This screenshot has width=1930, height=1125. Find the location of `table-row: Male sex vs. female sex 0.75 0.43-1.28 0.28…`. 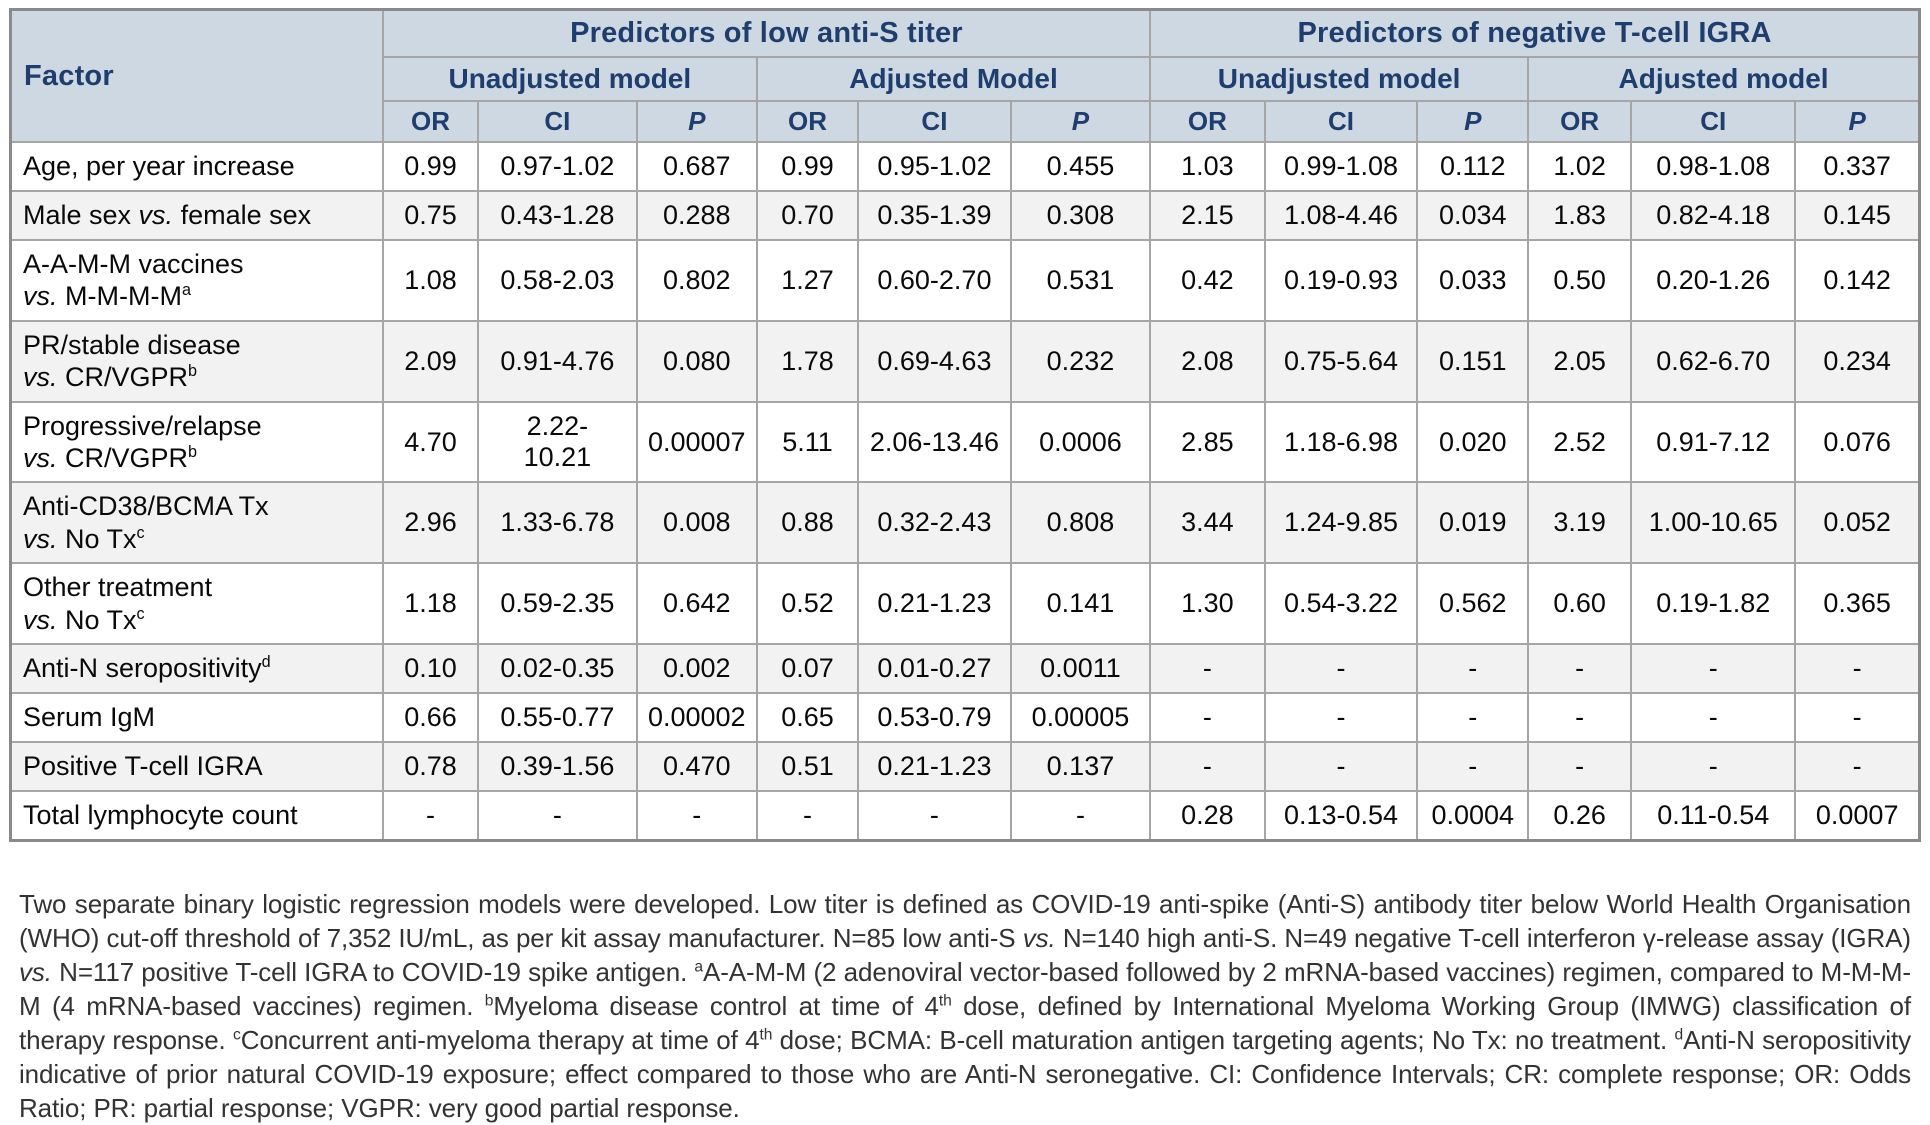

table-row: Male sex vs. female sex 0.75 0.43-1.28 0.28… is located at coordinates (965, 216).